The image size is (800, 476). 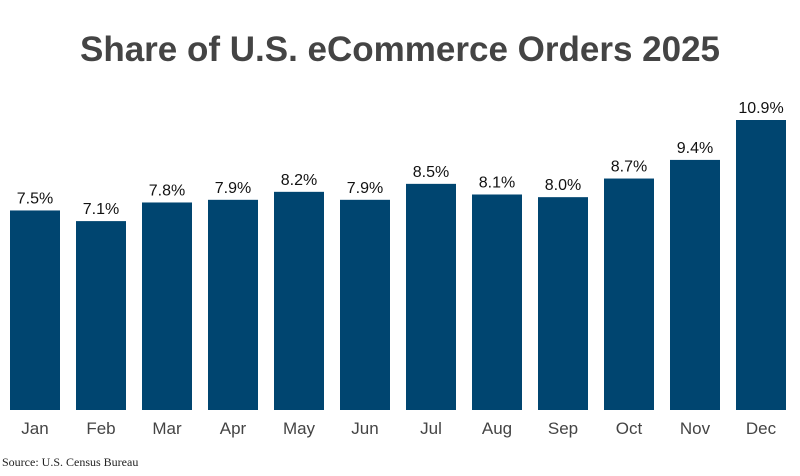 What do you see at coordinates (70, 462) in the screenshot?
I see `source-note: Source: U.S. Census Bureau` at bounding box center [70, 462].